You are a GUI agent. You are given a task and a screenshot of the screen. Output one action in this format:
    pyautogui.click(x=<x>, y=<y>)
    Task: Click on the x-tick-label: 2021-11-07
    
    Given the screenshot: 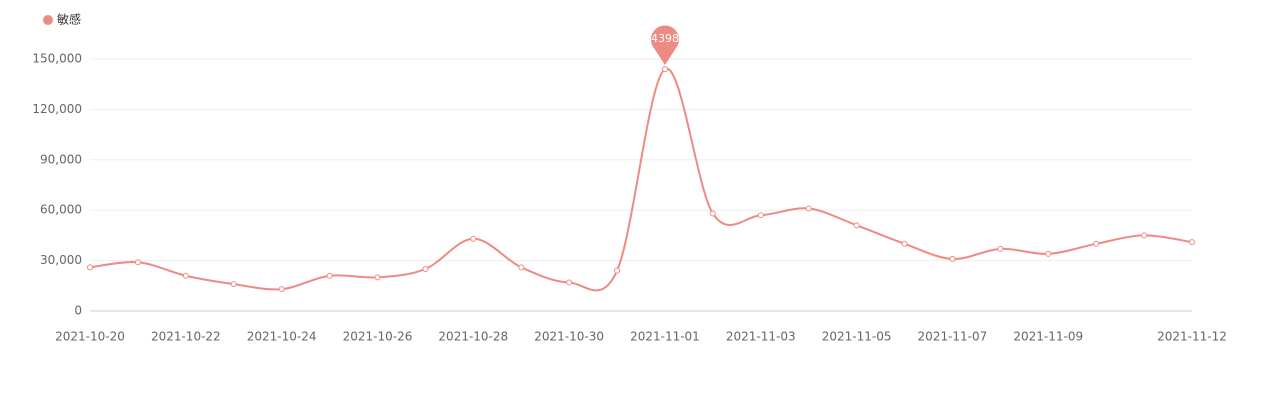 What is the action you would take?
    pyautogui.click(x=953, y=337)
    